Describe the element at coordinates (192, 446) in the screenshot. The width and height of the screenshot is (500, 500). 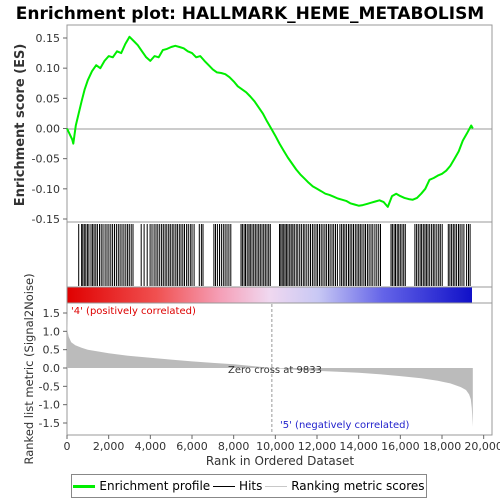
I see `x-tick-label: 6,000` at that location.